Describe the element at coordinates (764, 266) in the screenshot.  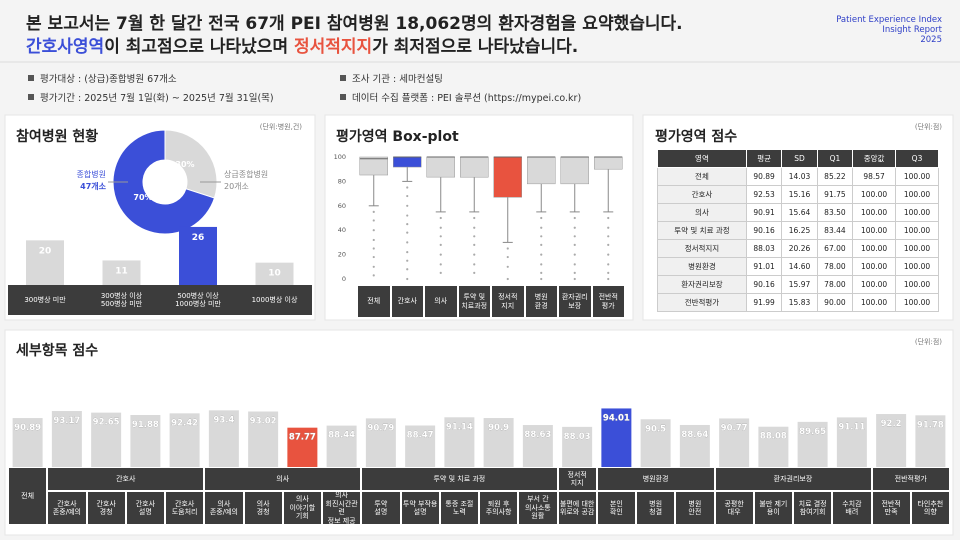
I see `cell: 91.01` at that location.